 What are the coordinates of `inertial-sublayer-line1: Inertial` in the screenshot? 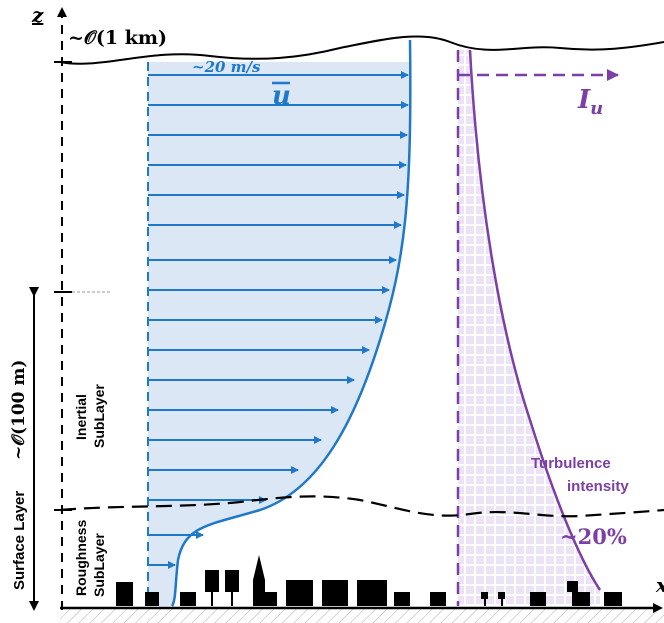 It's located at (81, 417).